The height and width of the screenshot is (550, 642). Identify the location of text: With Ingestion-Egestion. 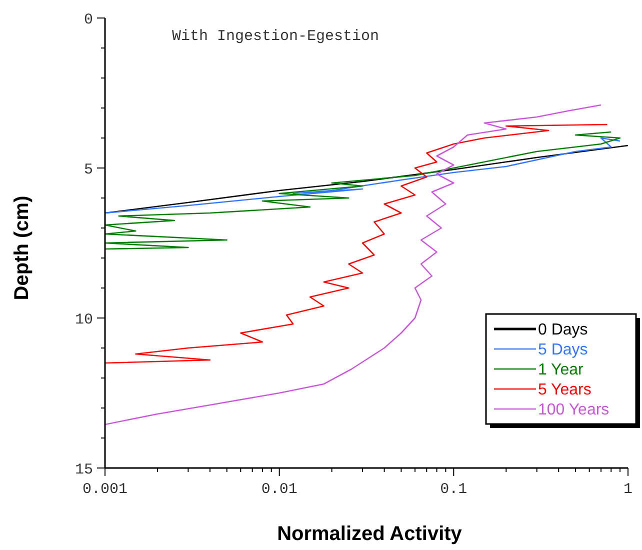
(276, 36).